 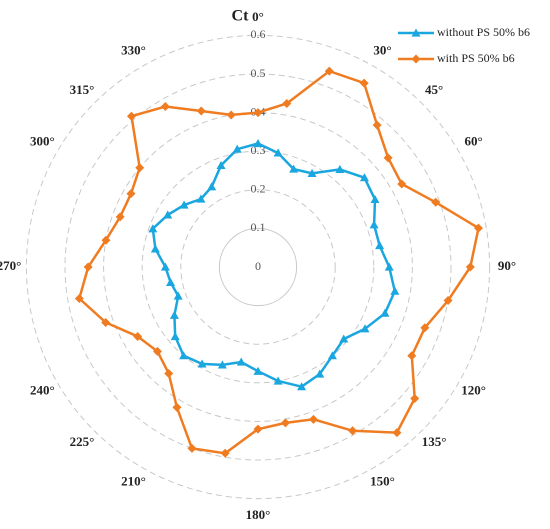 What do you see at coordinates (258, 34) in the screenshot?
I see `r-tick-label: 0.6` at bounding box center [258, 34].